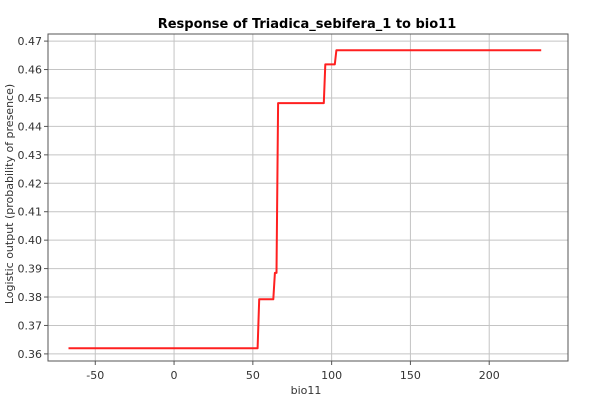 Image resolution: width=600 pixels, height=400 pixels. What do you see at coordinates (30, 126) in the screenshot?
I see `y-tick-label: 0.44` at bounding box center [30, 126].